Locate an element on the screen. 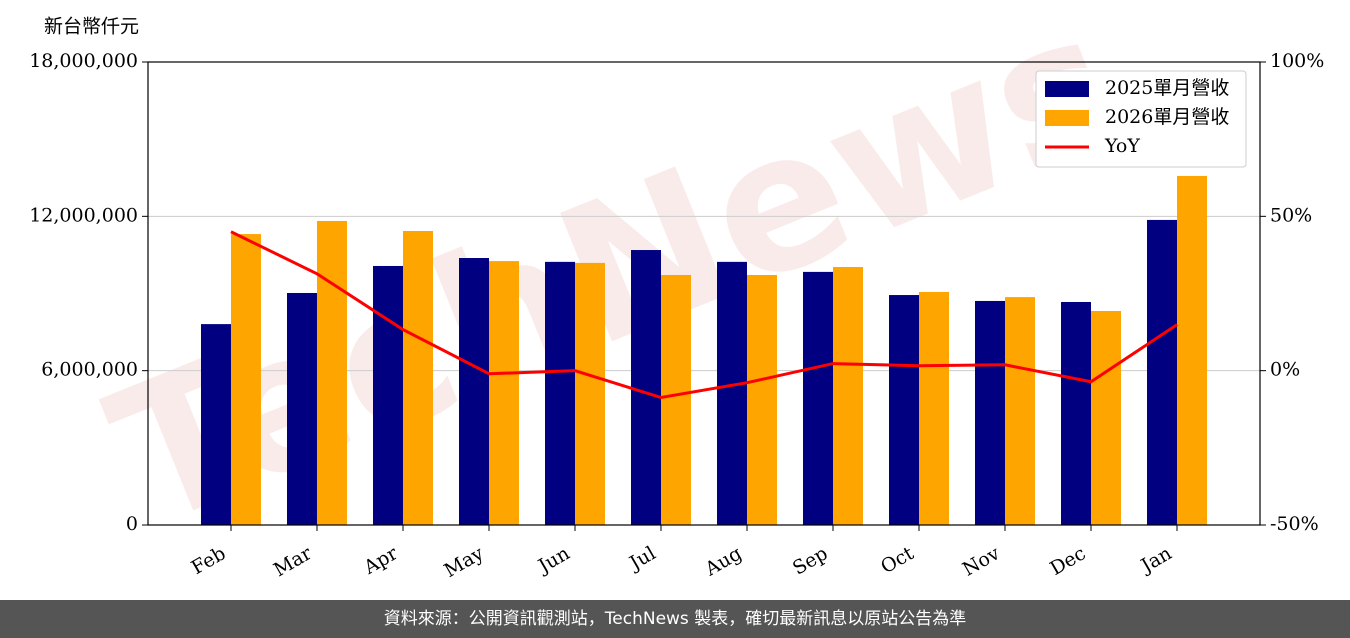 The width and height of the screenshot is (1350, 638). legend-label: YoY is located at coordinates (1122, 146).